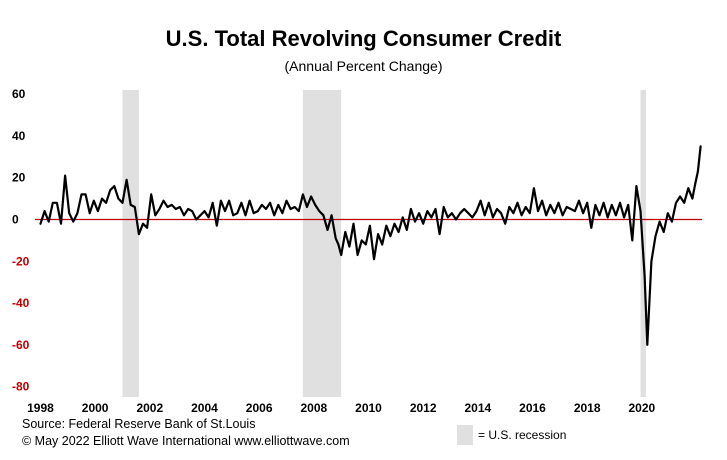 The width and height of the screenshot is (727, 460). Describe the element at coordinates (15, 219) in the screenshot. I see `y-tick-label: 0` at that location.